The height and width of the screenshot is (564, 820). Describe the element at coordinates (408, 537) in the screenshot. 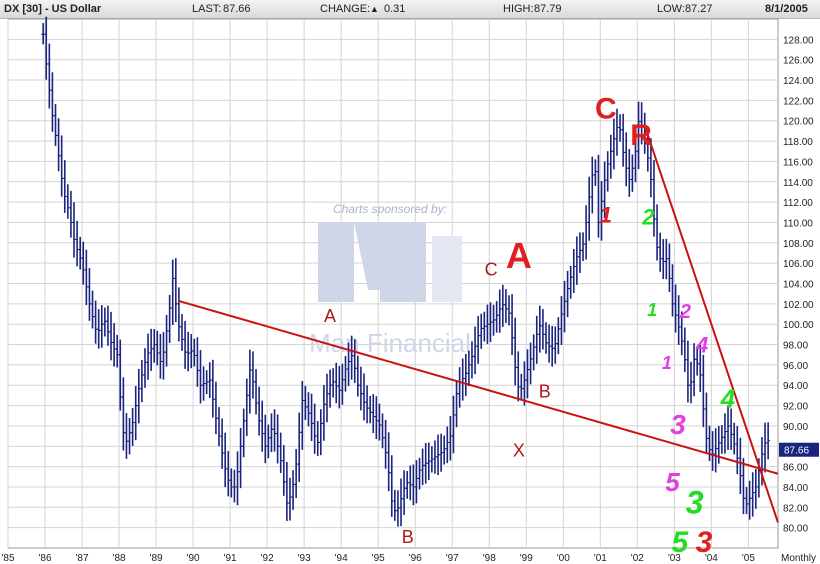

I see `wave-label-5: B` at that location.